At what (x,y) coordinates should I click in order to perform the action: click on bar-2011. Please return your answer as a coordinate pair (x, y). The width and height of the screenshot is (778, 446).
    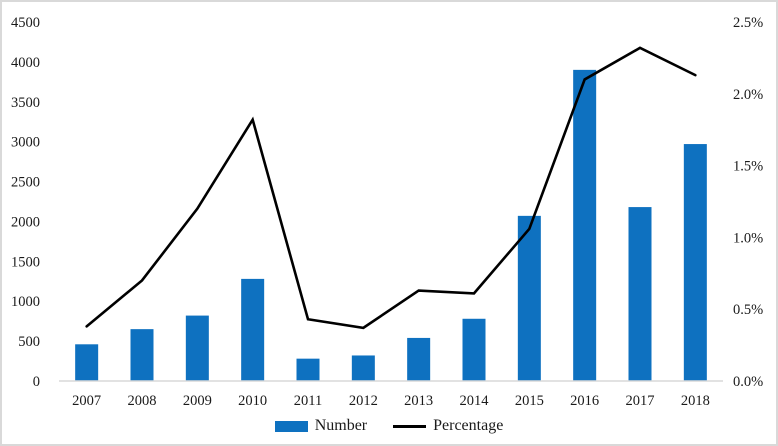
    Looking at the image, I should click on (308, 369).